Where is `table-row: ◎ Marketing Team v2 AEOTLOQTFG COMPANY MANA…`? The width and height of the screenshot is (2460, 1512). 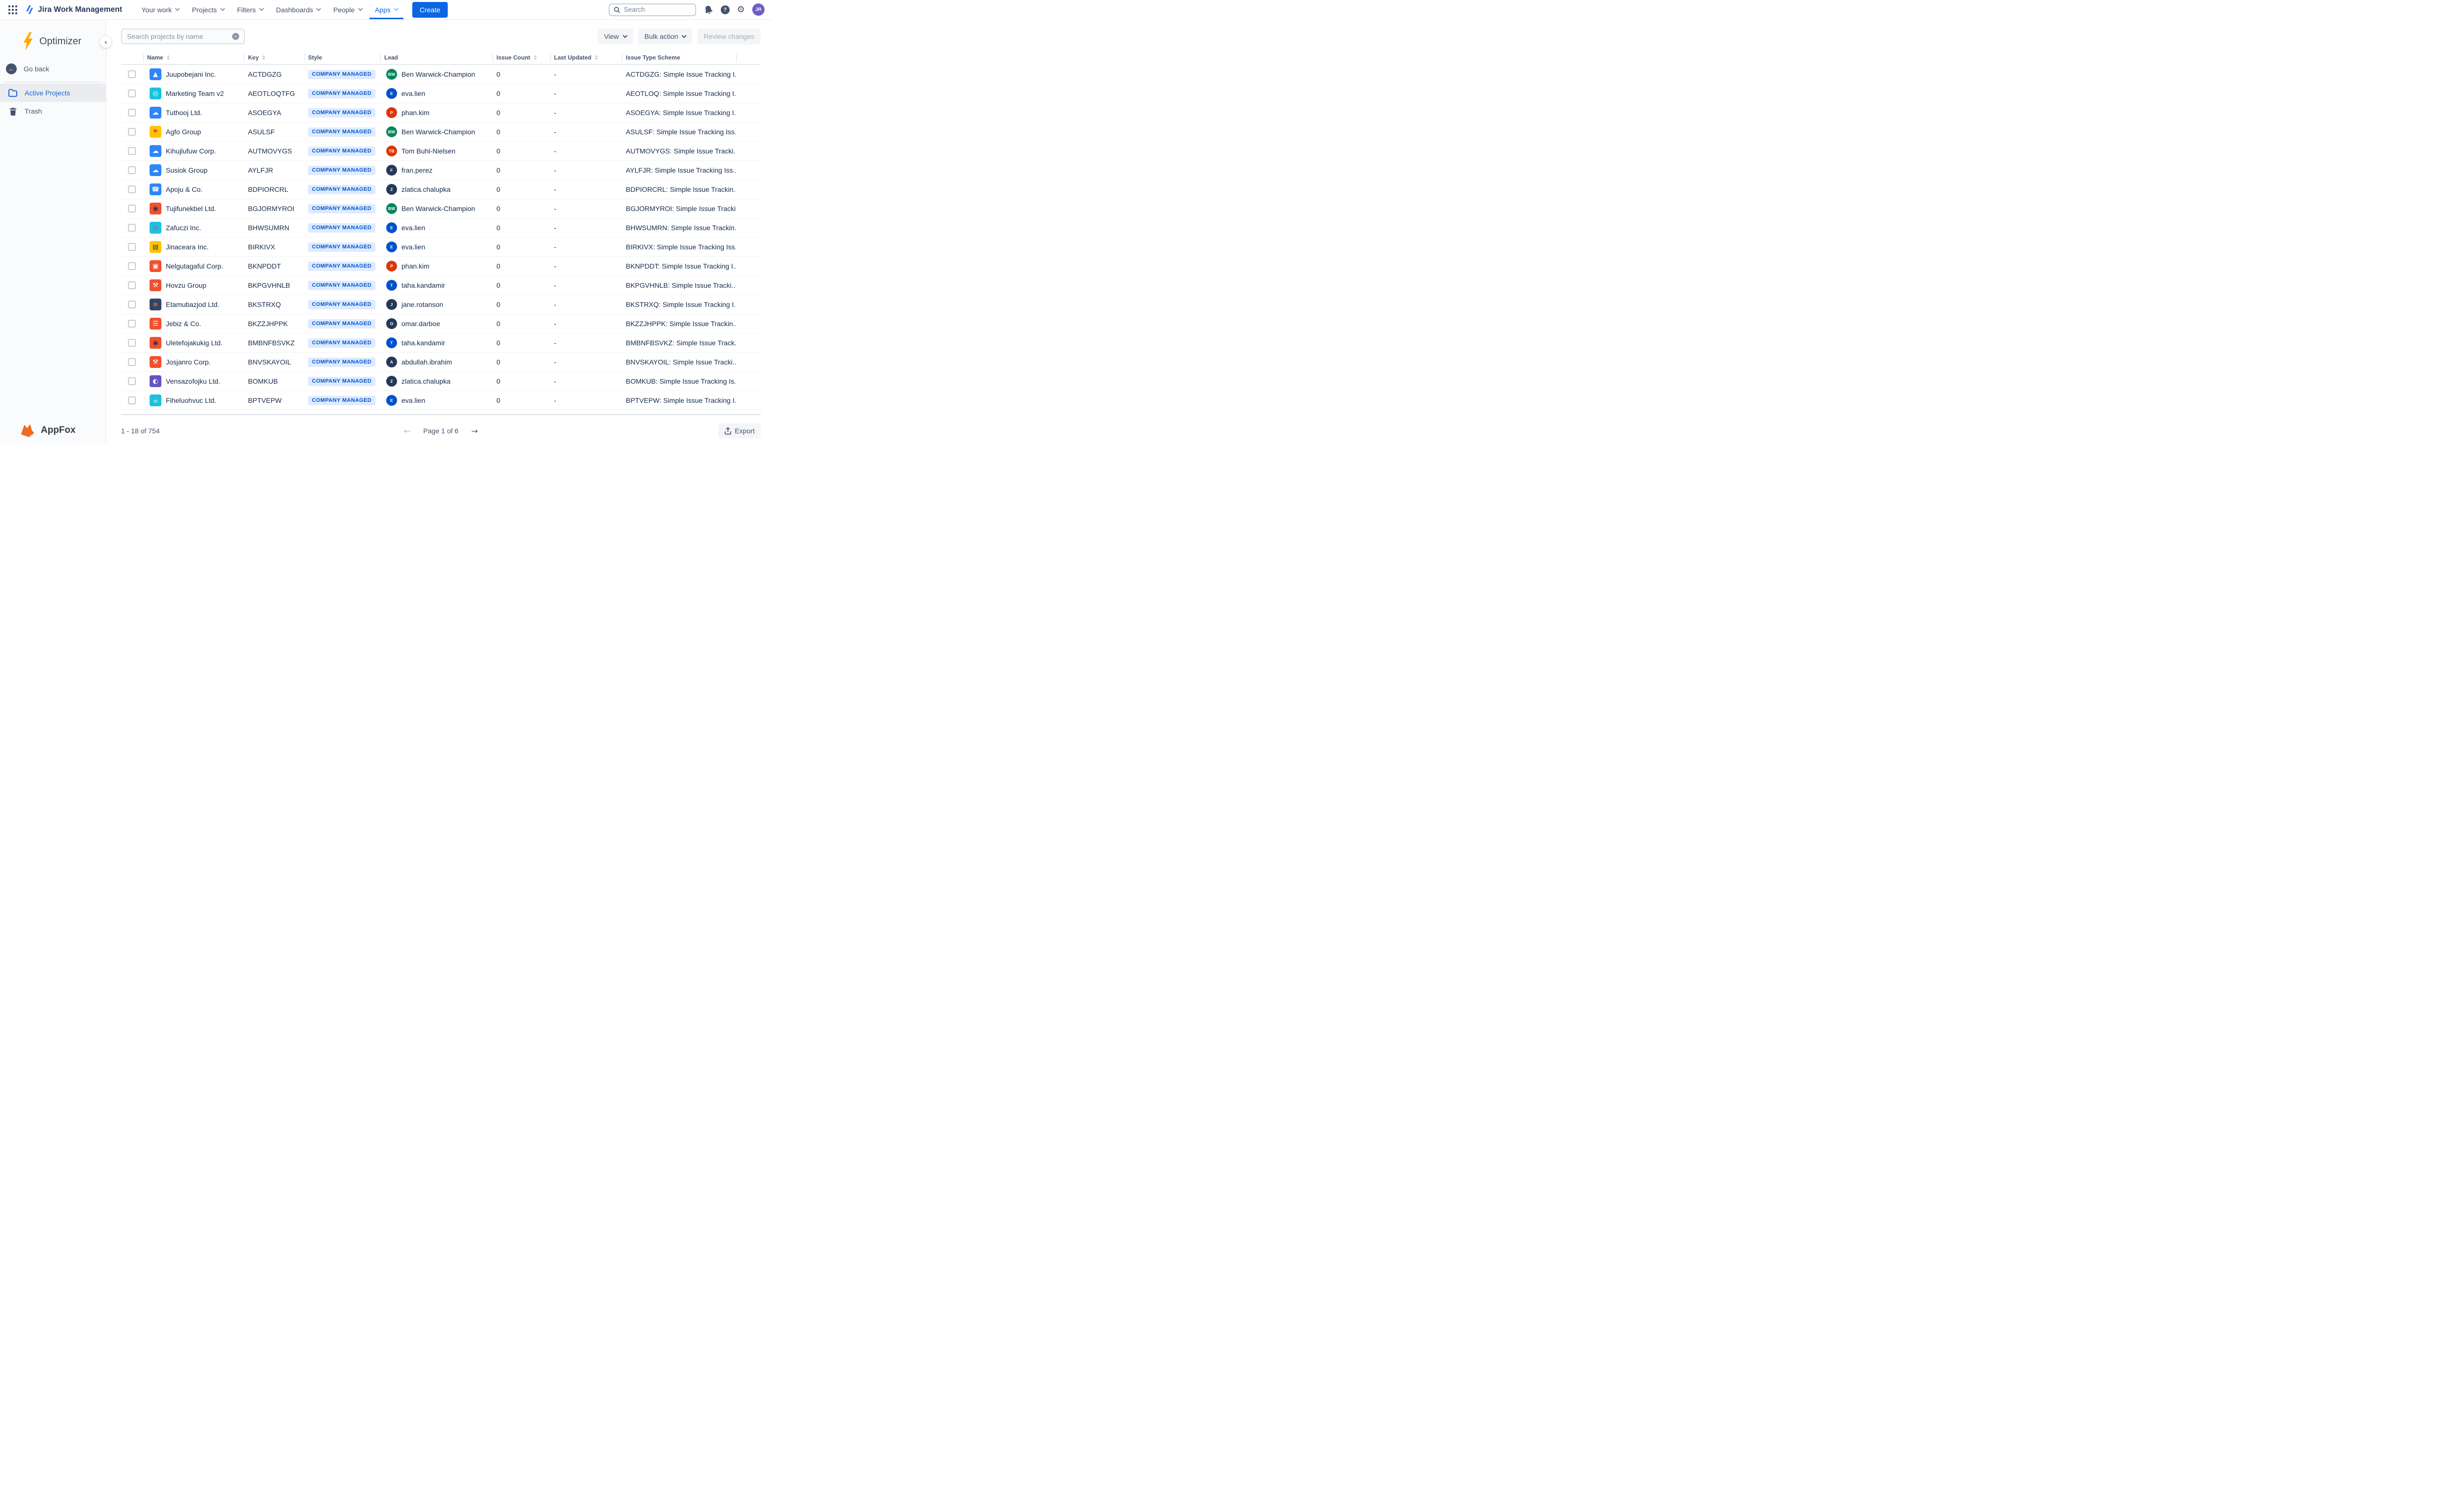 table-row: ◎ Marketing Team v2 AEOTLOQTFG COMPANY MANA… is located at coordinates (441, 94).